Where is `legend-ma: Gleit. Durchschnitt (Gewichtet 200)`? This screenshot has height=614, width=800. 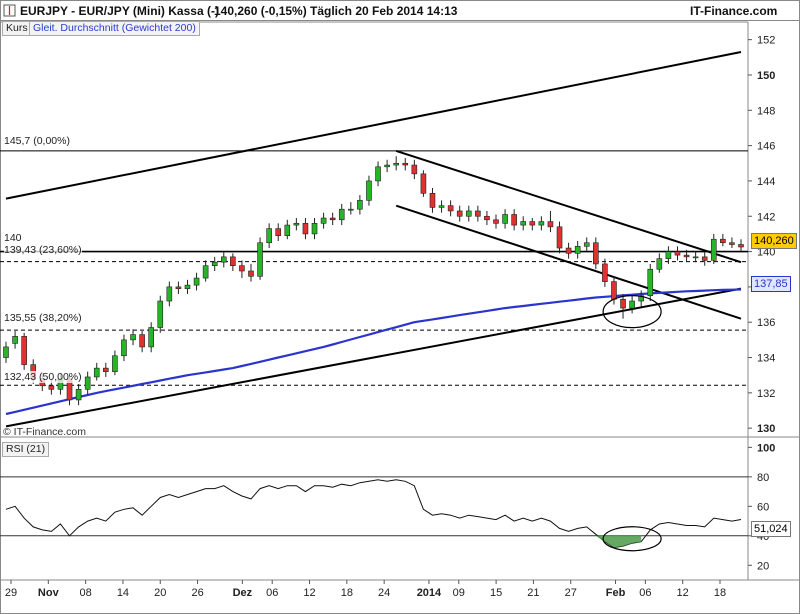 legend-ma: Gleit. Durchschnitt (Gewichtet 200) is located at coordinates (114, 28).